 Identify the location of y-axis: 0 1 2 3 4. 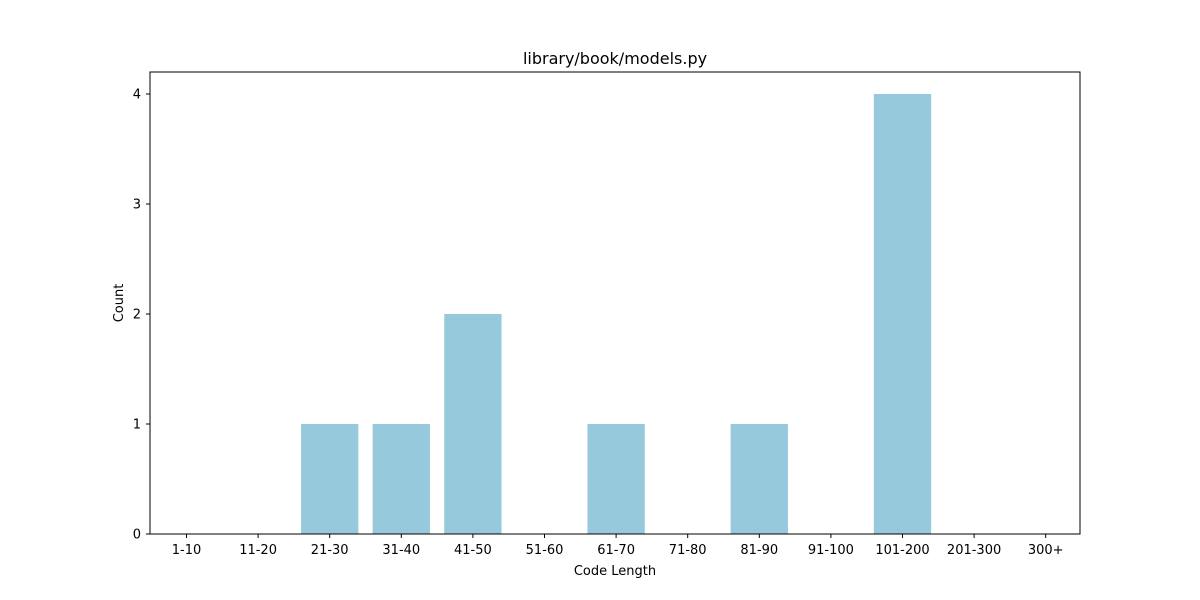
(141, 315).